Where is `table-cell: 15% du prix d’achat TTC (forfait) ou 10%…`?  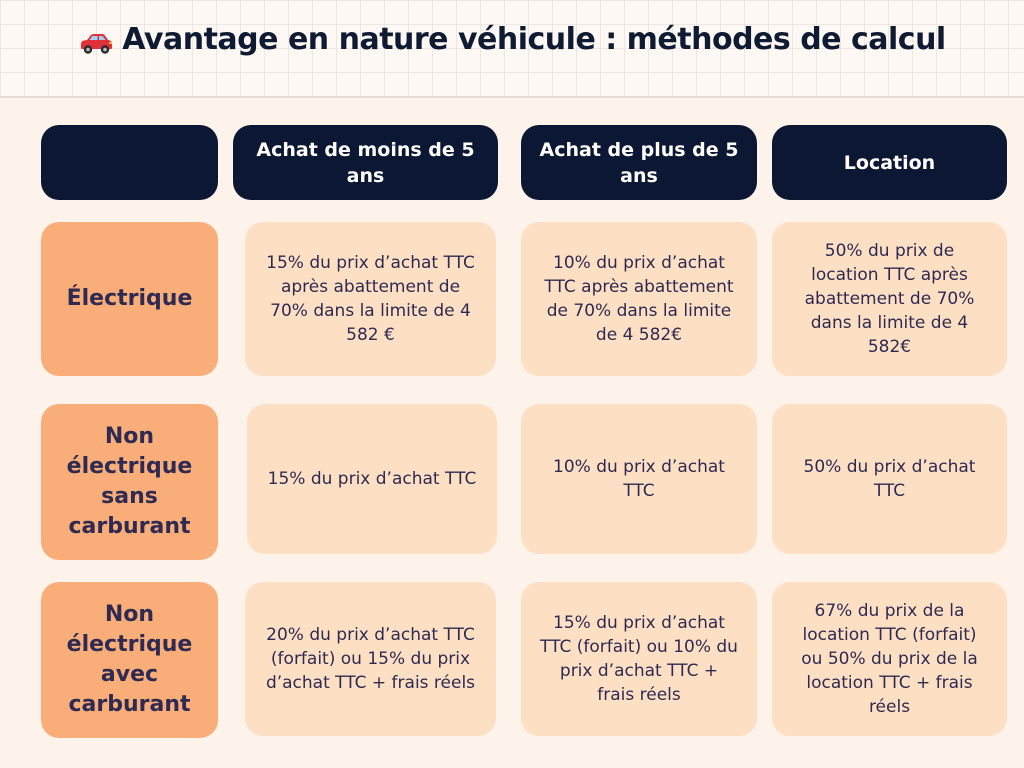 table-cell: 15% du prix d’achat TTC (forfait) ou 10%… is located at coordinates (639, 659).